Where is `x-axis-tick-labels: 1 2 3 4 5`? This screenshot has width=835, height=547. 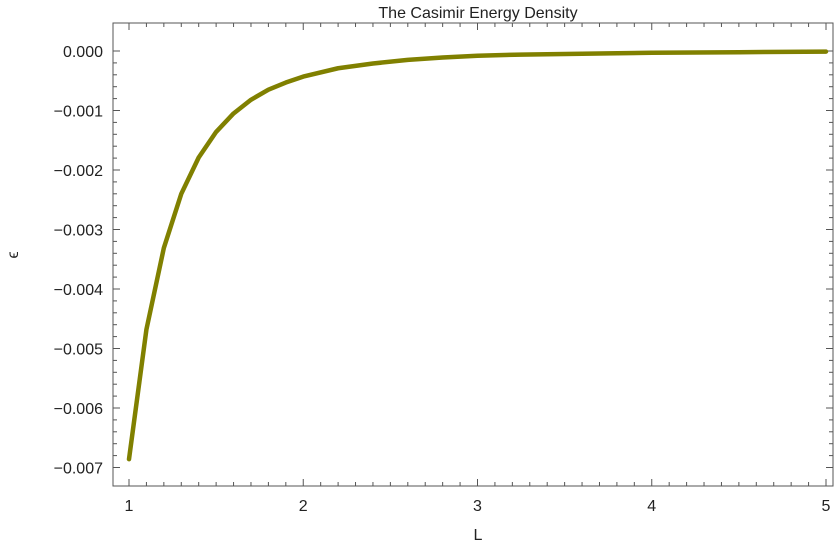
x-axis-tick-labels: 1 2 3 4 5 is located at coordinates (478, 506).